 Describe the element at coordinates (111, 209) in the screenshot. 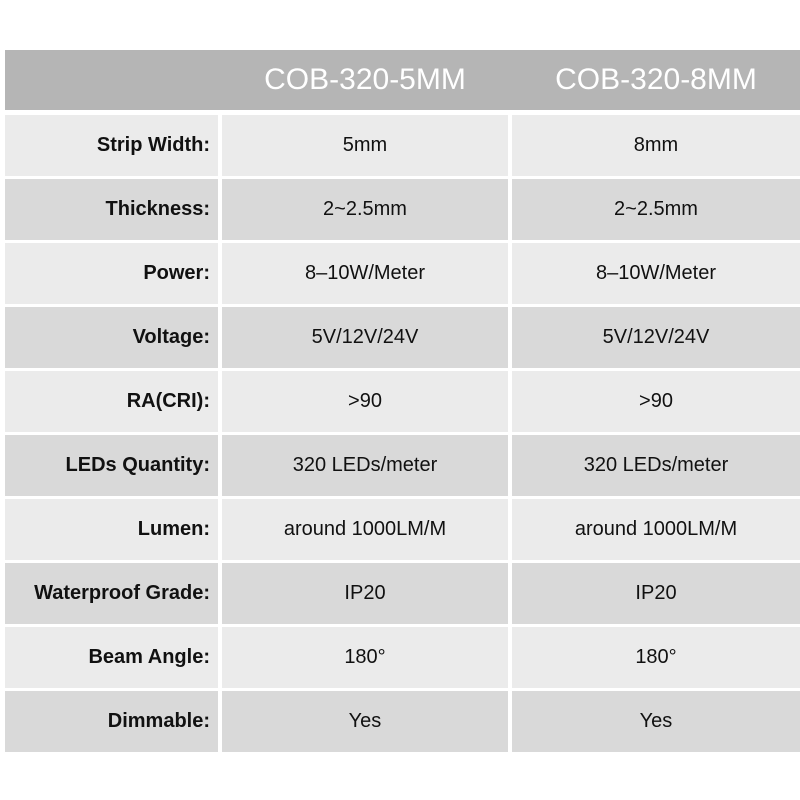

I see `row-label: Thickness:` at that location.